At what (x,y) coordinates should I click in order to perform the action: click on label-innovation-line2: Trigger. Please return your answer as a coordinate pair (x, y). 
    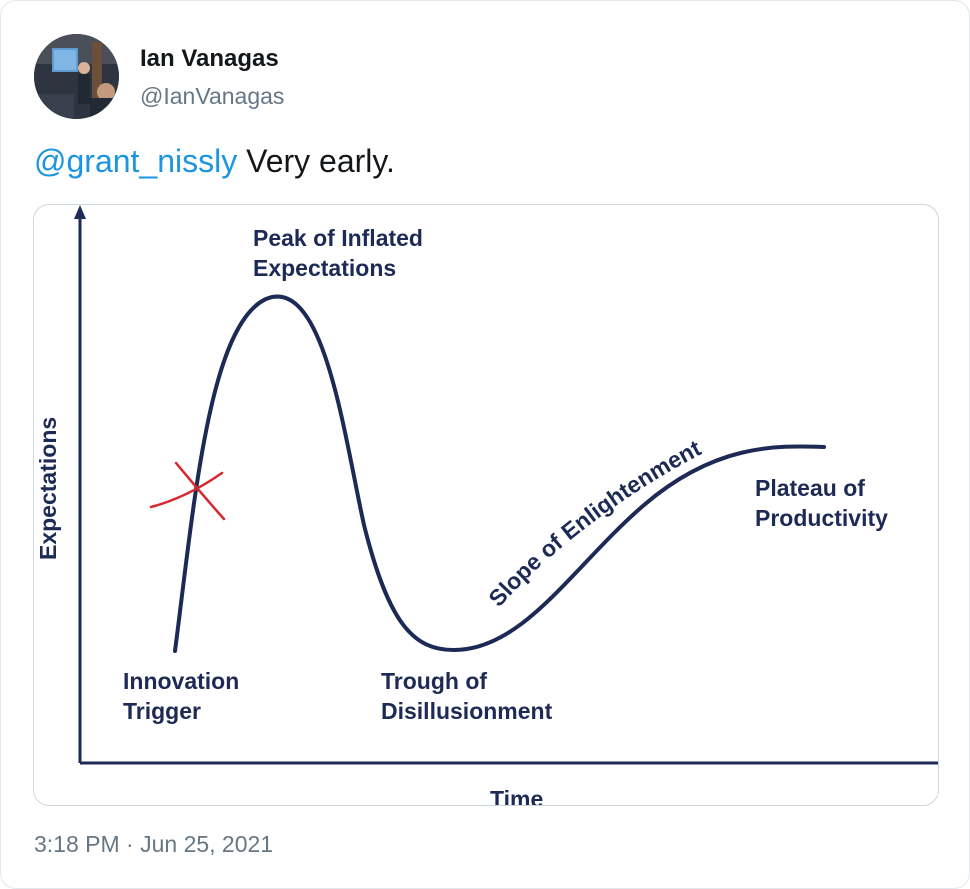
    Looking at the image, I should click on (162, 711).